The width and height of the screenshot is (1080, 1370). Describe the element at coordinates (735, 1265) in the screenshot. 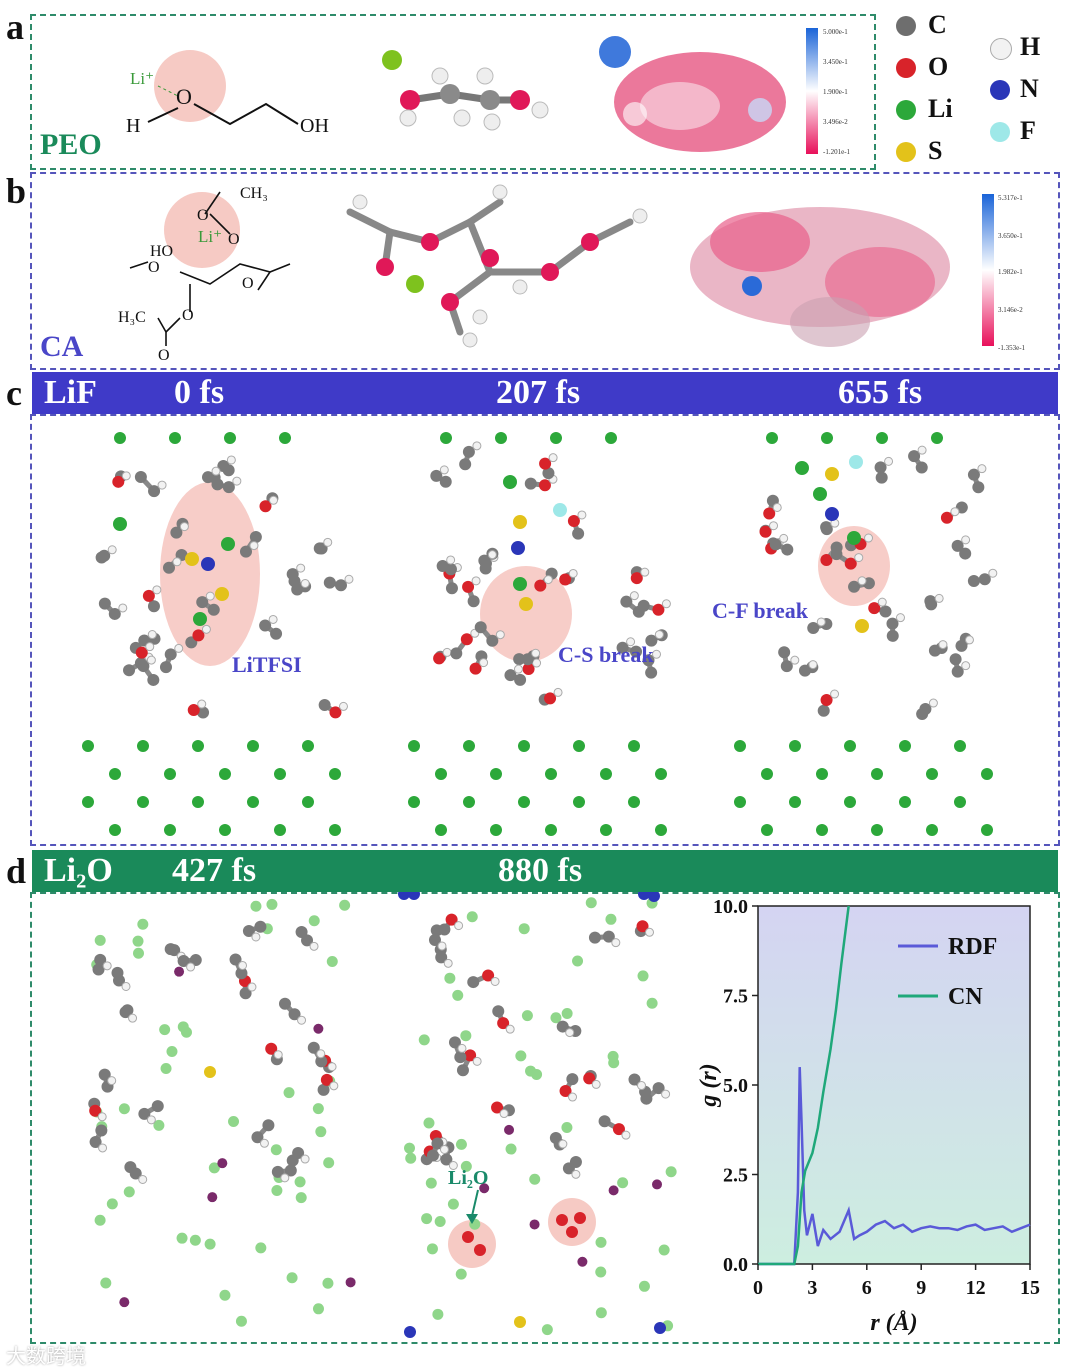

I see `y-tick-label: 0.0` at that location.